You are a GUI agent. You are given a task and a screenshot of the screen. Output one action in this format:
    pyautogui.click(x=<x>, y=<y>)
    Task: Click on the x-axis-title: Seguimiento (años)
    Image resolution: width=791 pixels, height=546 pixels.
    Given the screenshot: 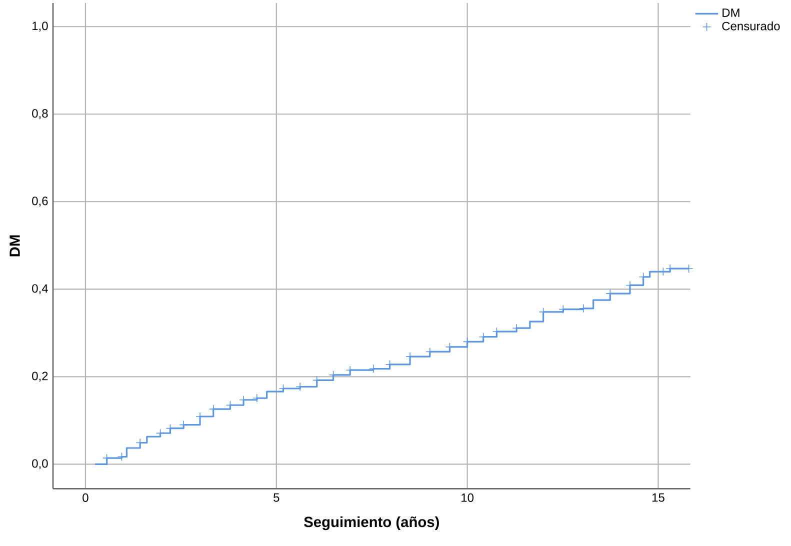 What is the action you would take?
    pyautogui.click(x=371, y=523)
    